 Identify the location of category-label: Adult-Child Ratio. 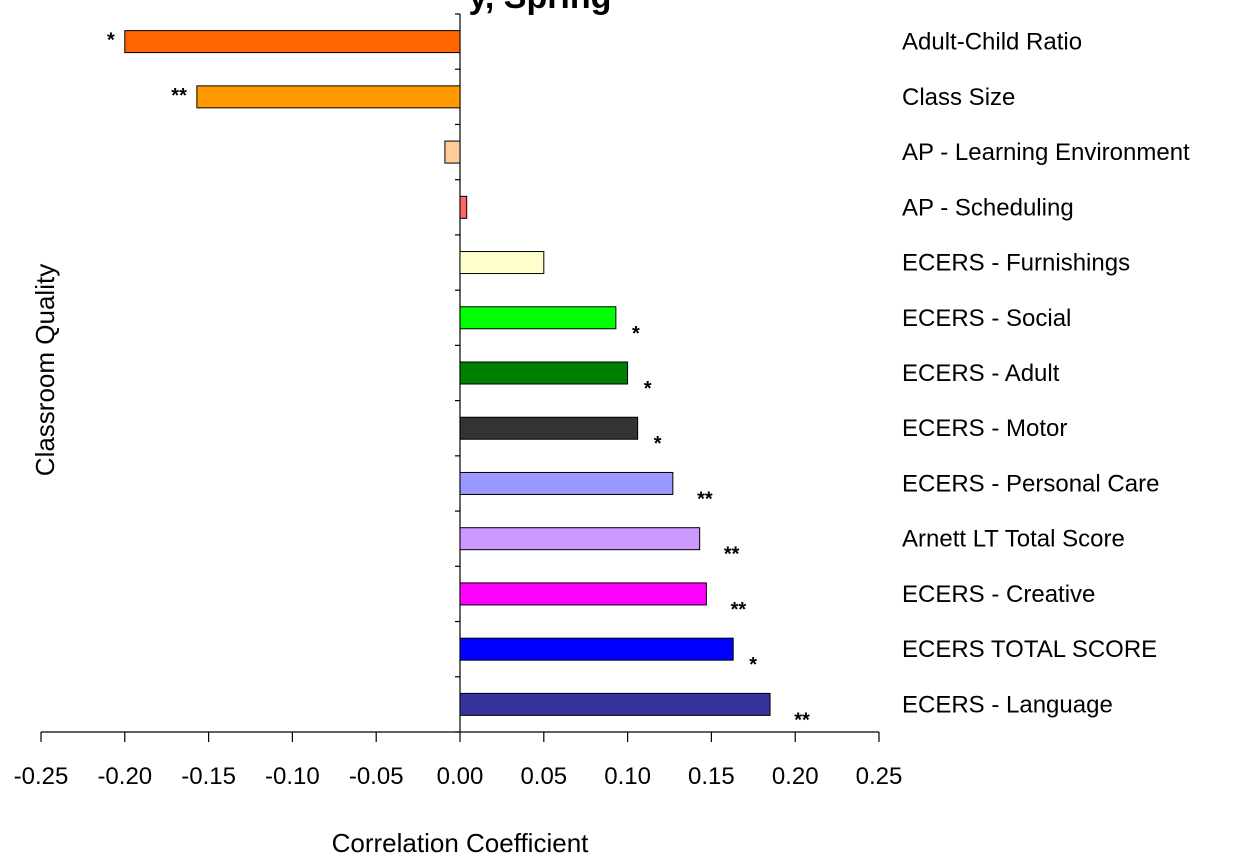
(992, 42).